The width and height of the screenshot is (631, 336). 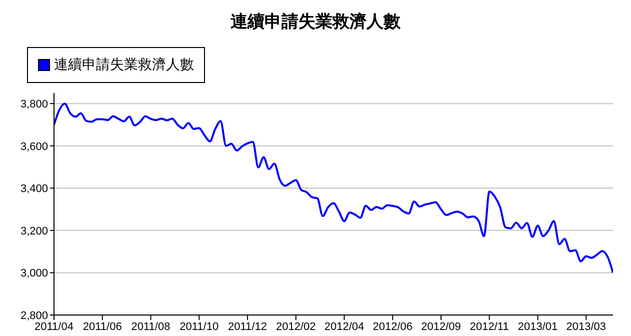 What do you see at coordinates (34, 146) in the screenshot?
I see `y-tick-label: 3,600` at bounding box center [34, 146].